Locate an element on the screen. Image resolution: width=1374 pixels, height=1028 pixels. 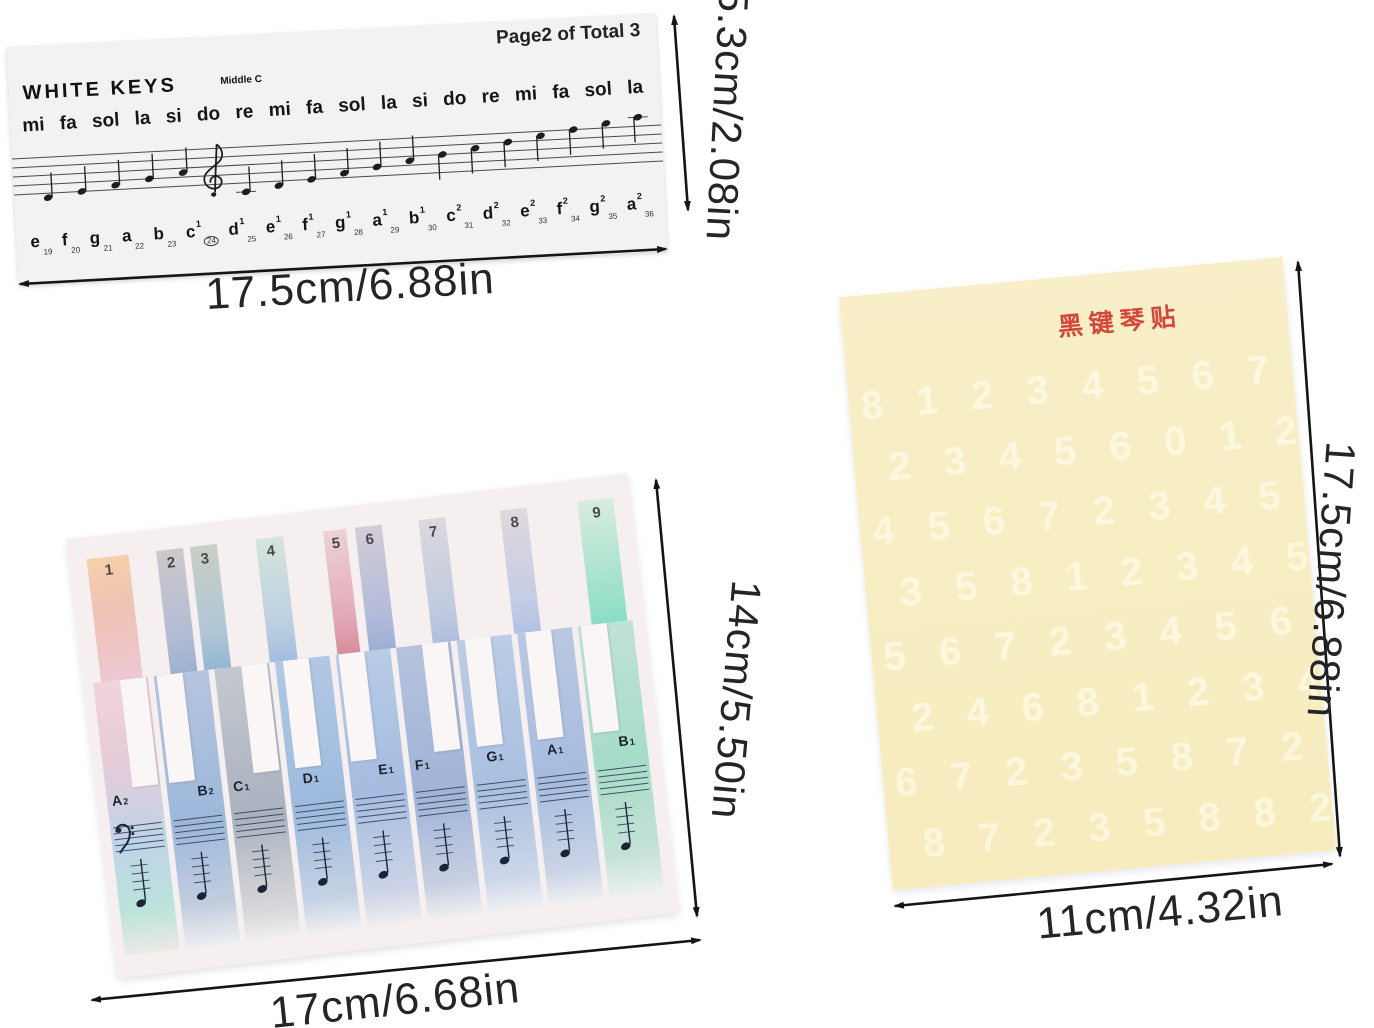
note-letter: g 2 35 is located at coordinates (603, 207).